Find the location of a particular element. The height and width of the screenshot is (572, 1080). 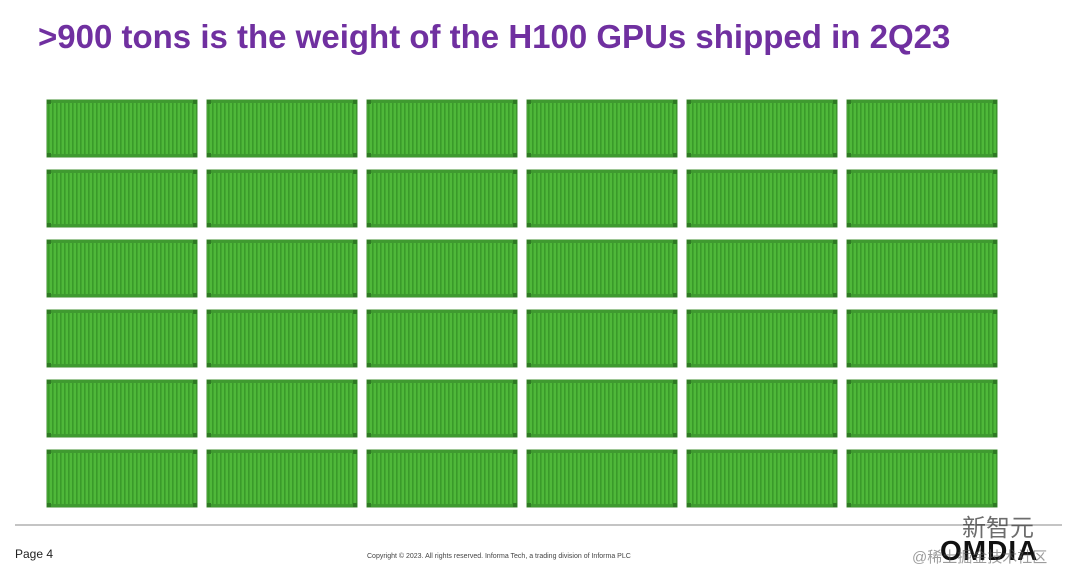

logo: OMDIA is located at coordinates (989, 550).